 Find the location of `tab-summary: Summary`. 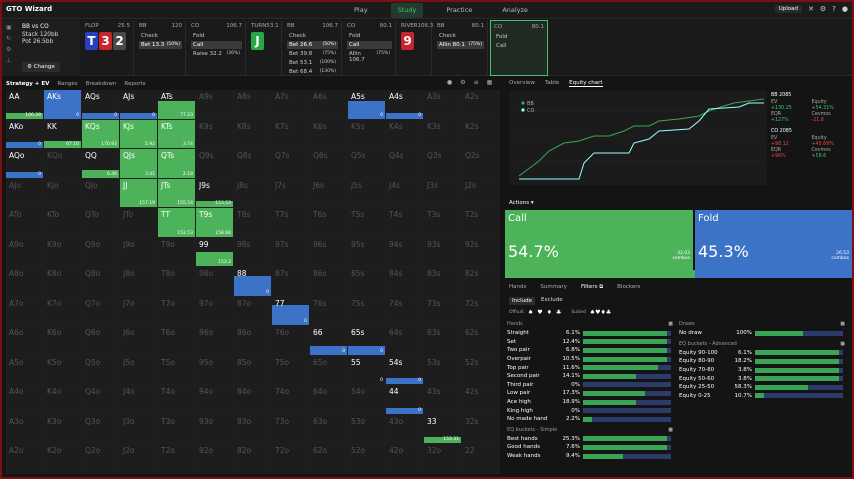

tab-summary: Summary is located at coordinates (553, 287).